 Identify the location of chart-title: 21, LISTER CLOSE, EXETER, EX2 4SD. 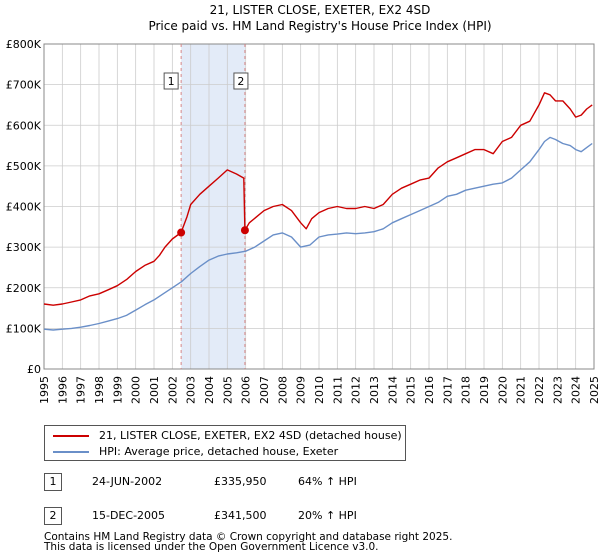
(320, 10).